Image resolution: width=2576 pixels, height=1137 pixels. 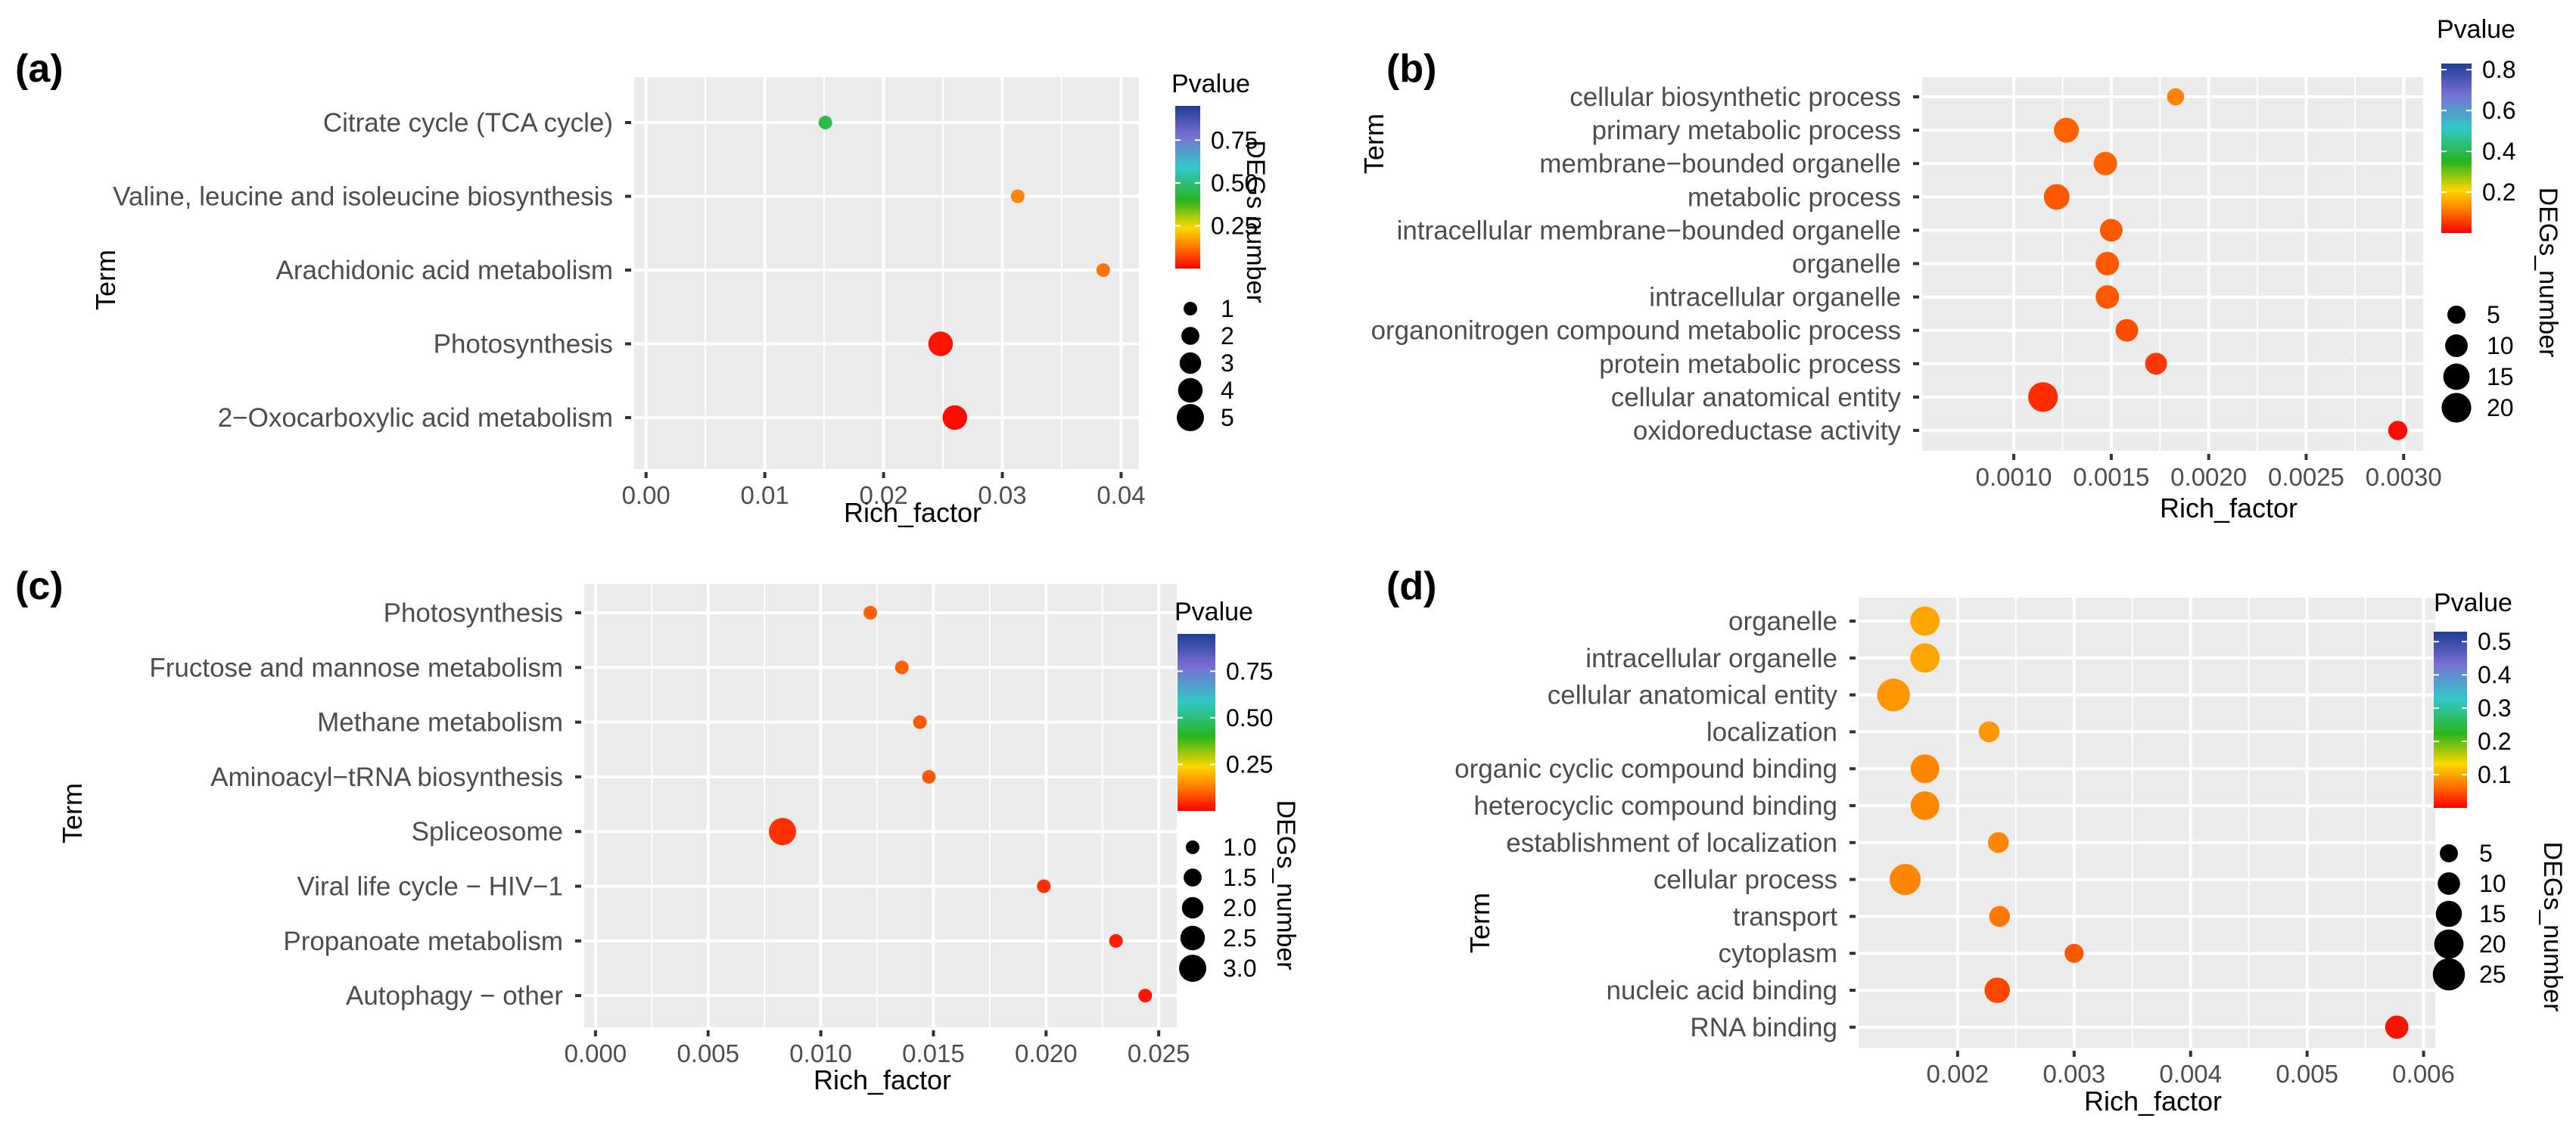 What do you see at coordinates (2492, 913) in the screenshot?
I see `size-legend-label: 15` at bounding box center [2492, 913].